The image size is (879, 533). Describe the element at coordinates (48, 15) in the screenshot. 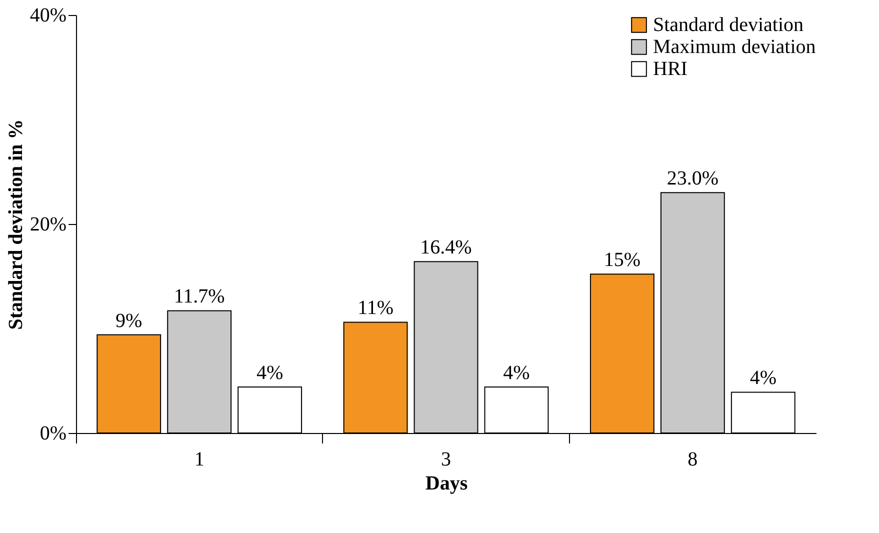

I see `y-tick-label: 40%` at that location.